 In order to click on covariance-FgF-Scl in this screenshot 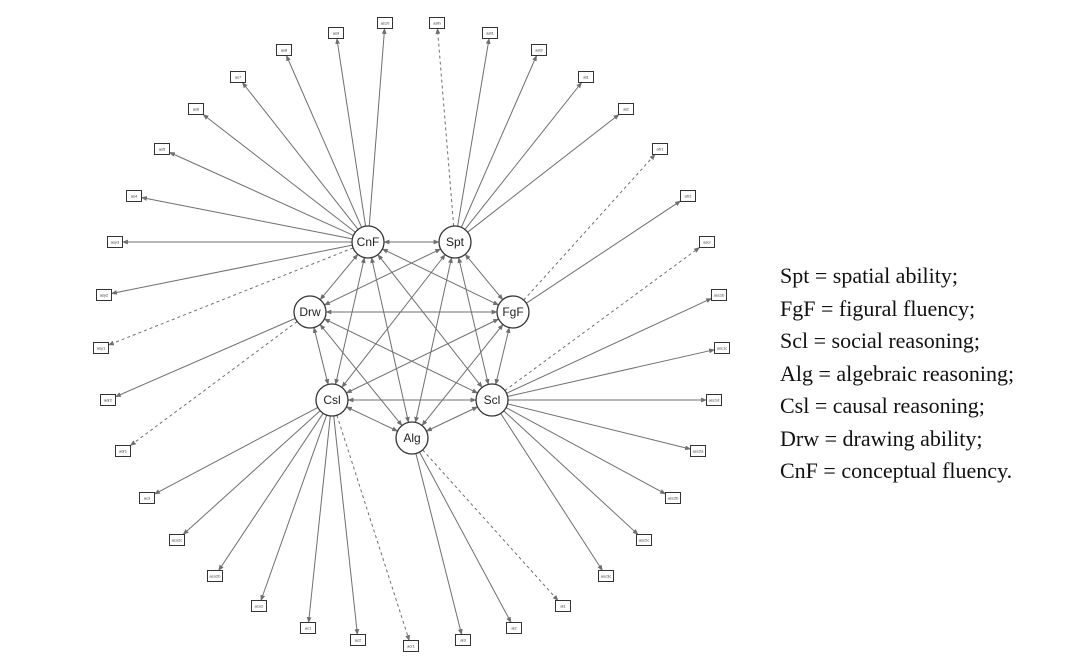, I will do `click(502, 356)`.